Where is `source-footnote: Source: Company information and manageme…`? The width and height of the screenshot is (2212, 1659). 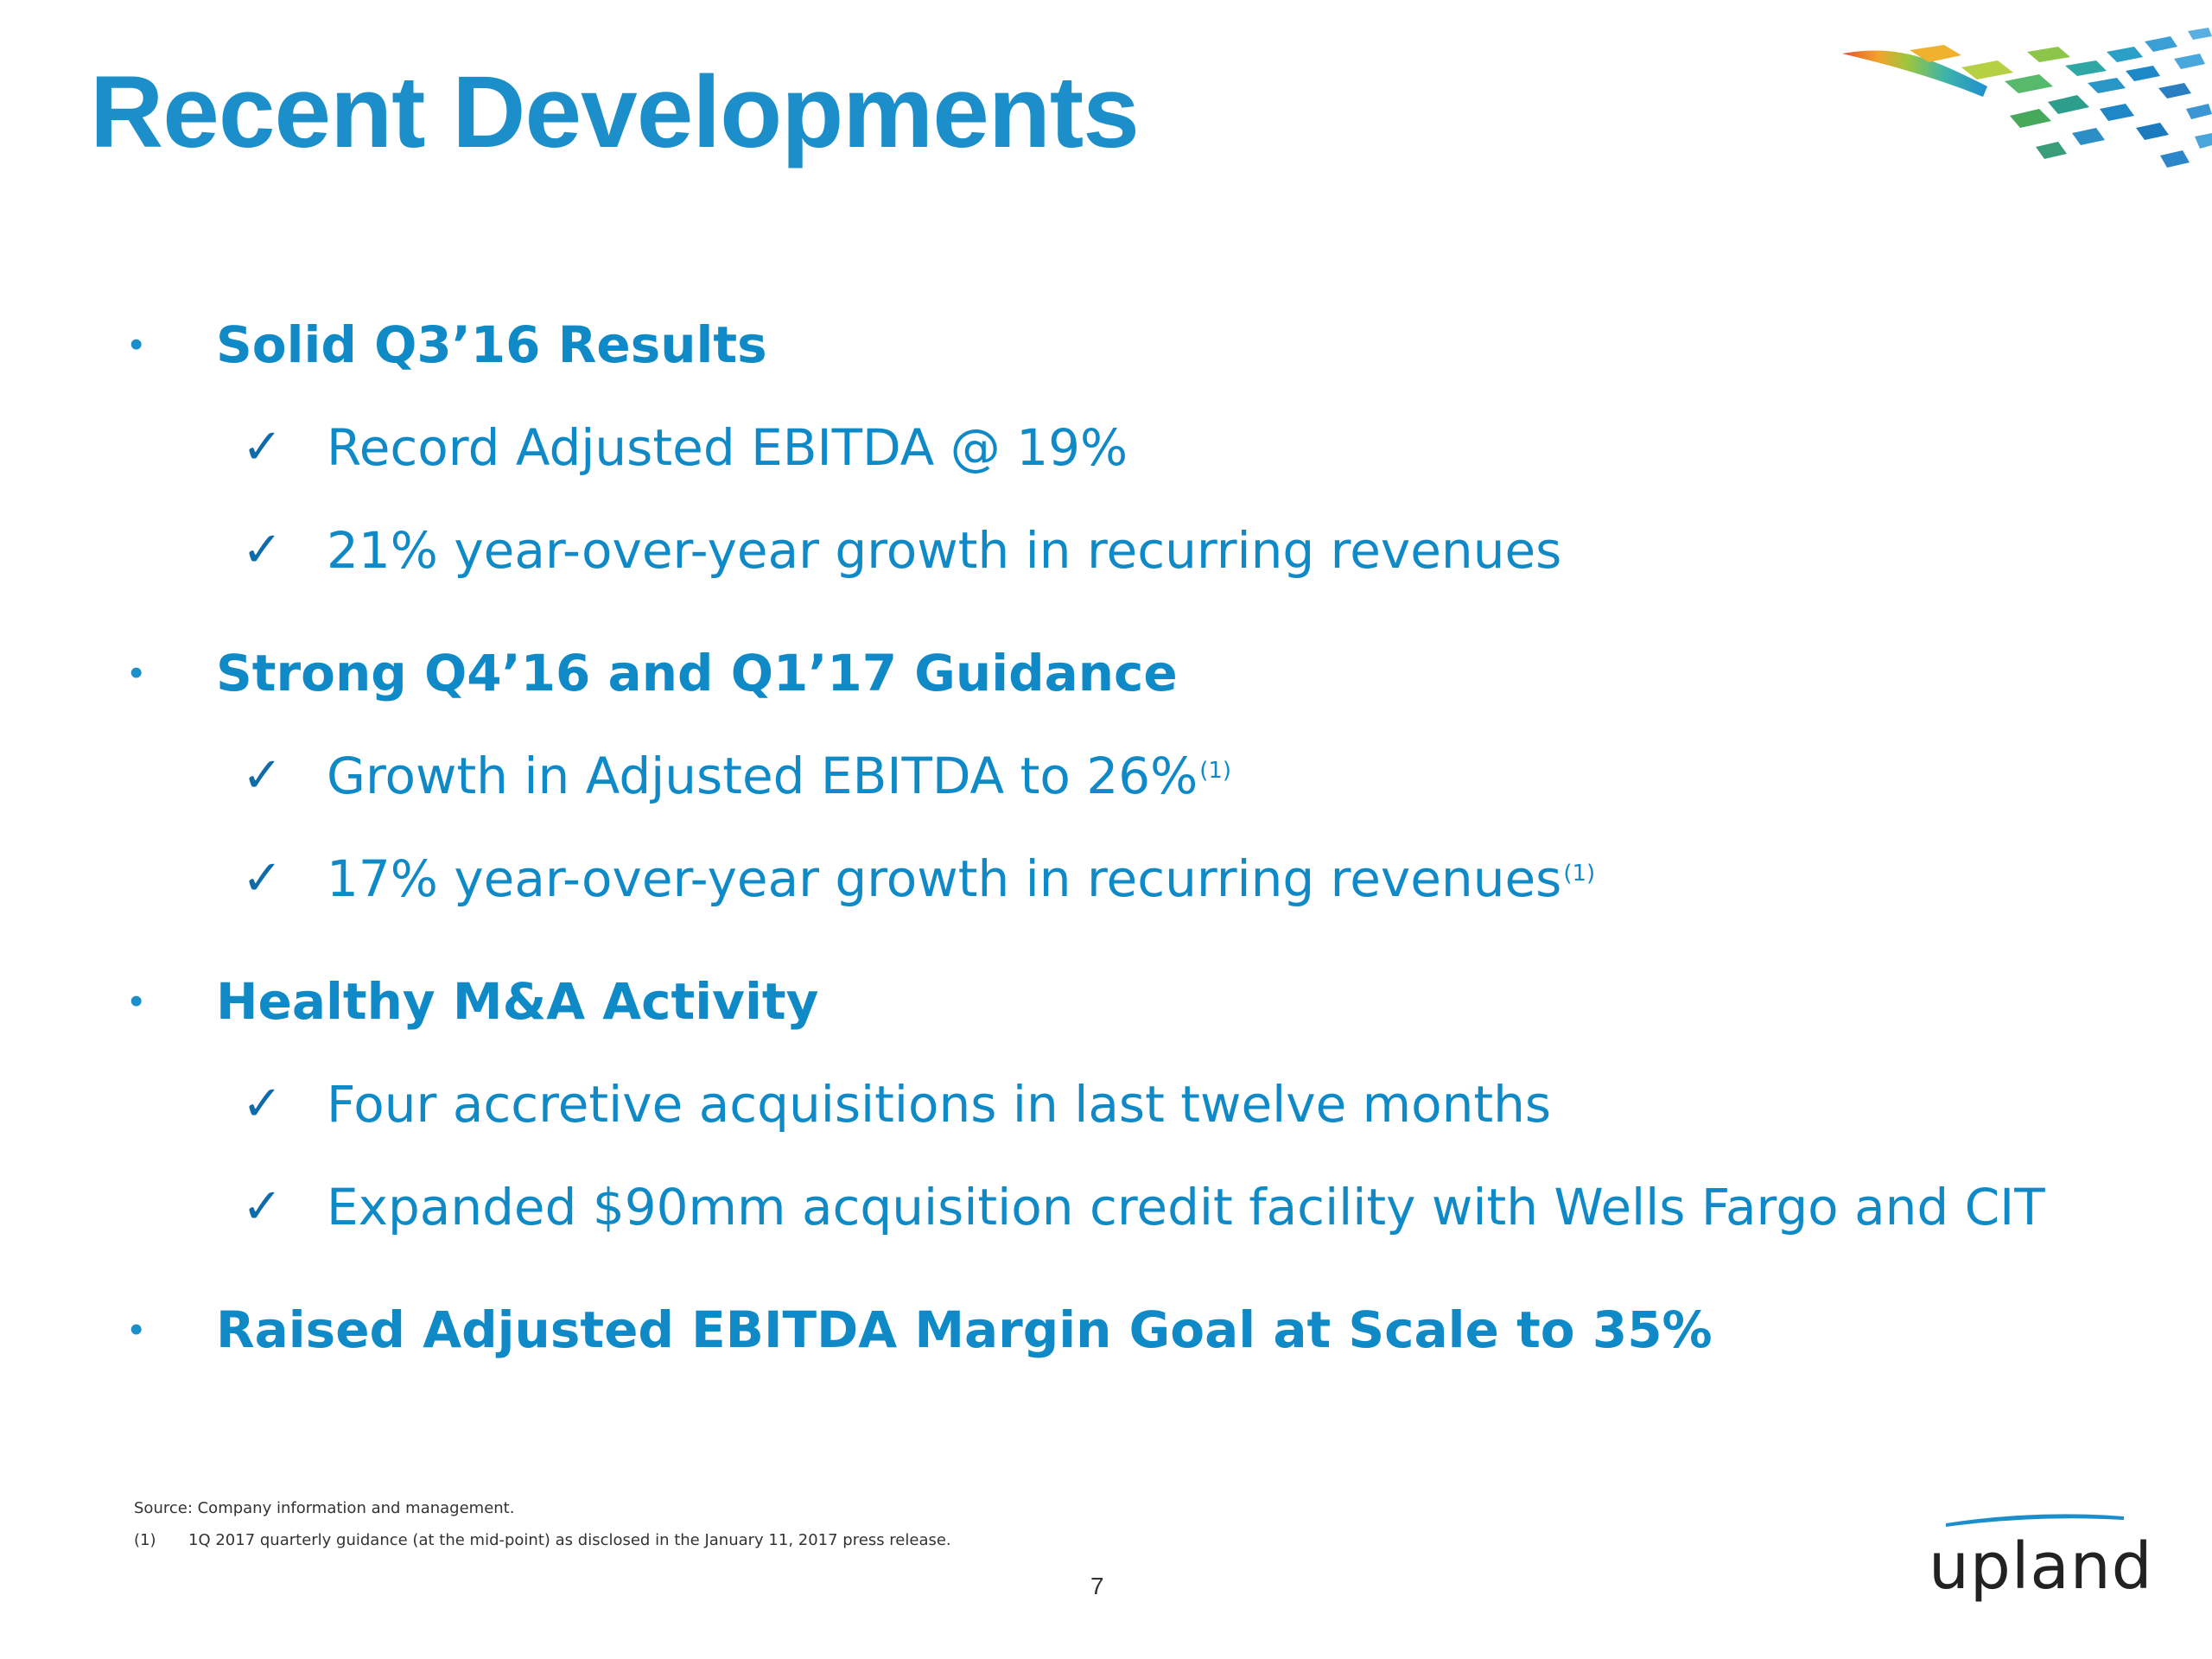 source-footnote: Source: Company information and manageme… is located at coordinates (324, 1508).